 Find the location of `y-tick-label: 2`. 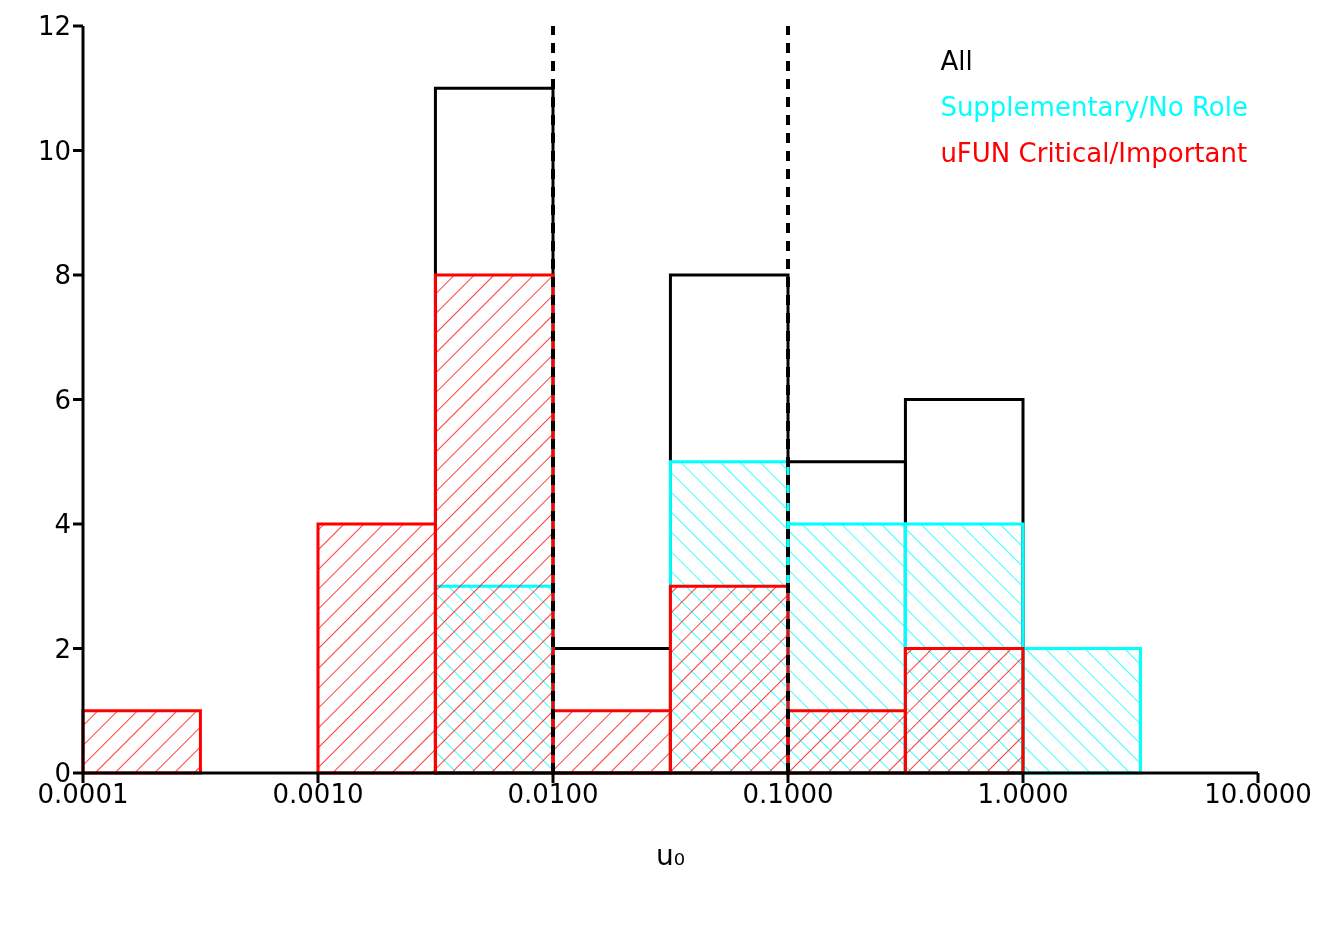

y-tick-label: 2 is located at coordinates (62, 648).